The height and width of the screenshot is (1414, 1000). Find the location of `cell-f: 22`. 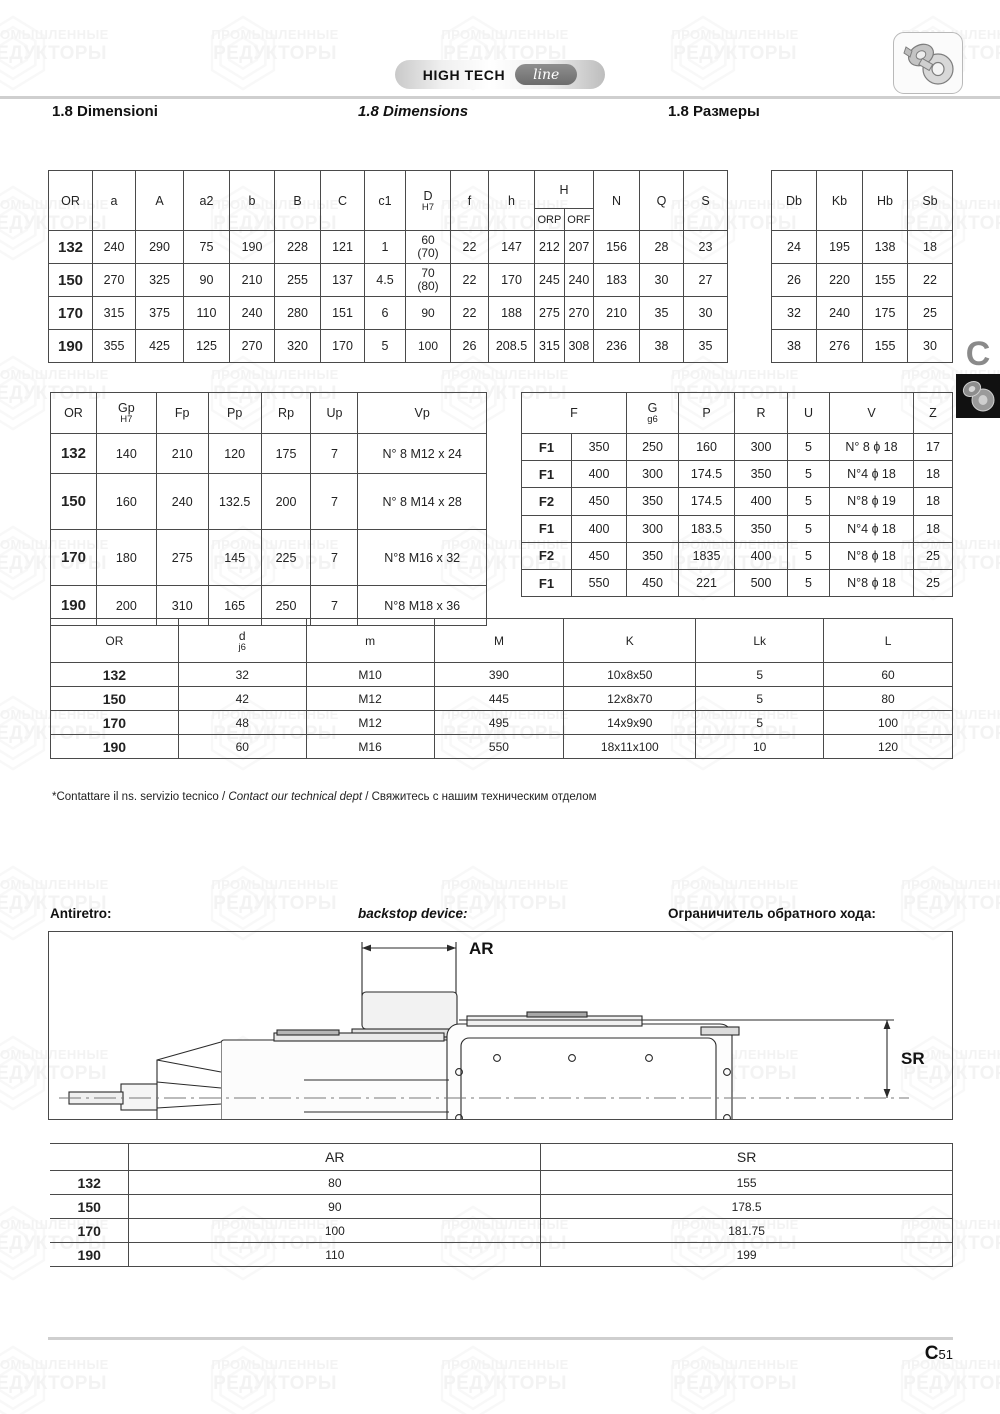

cell-f: 22 is located at coordinates (469, 280).